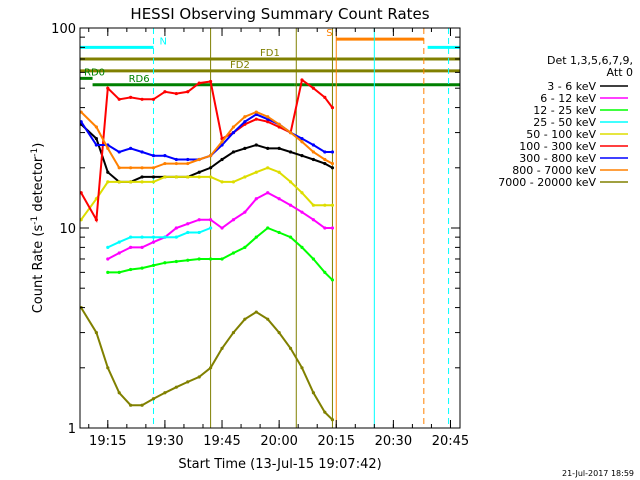 Image resolution: width=640 pixels, height=480 pixels. I want to click on x-tick-label: 19:30, so click(164, 441).